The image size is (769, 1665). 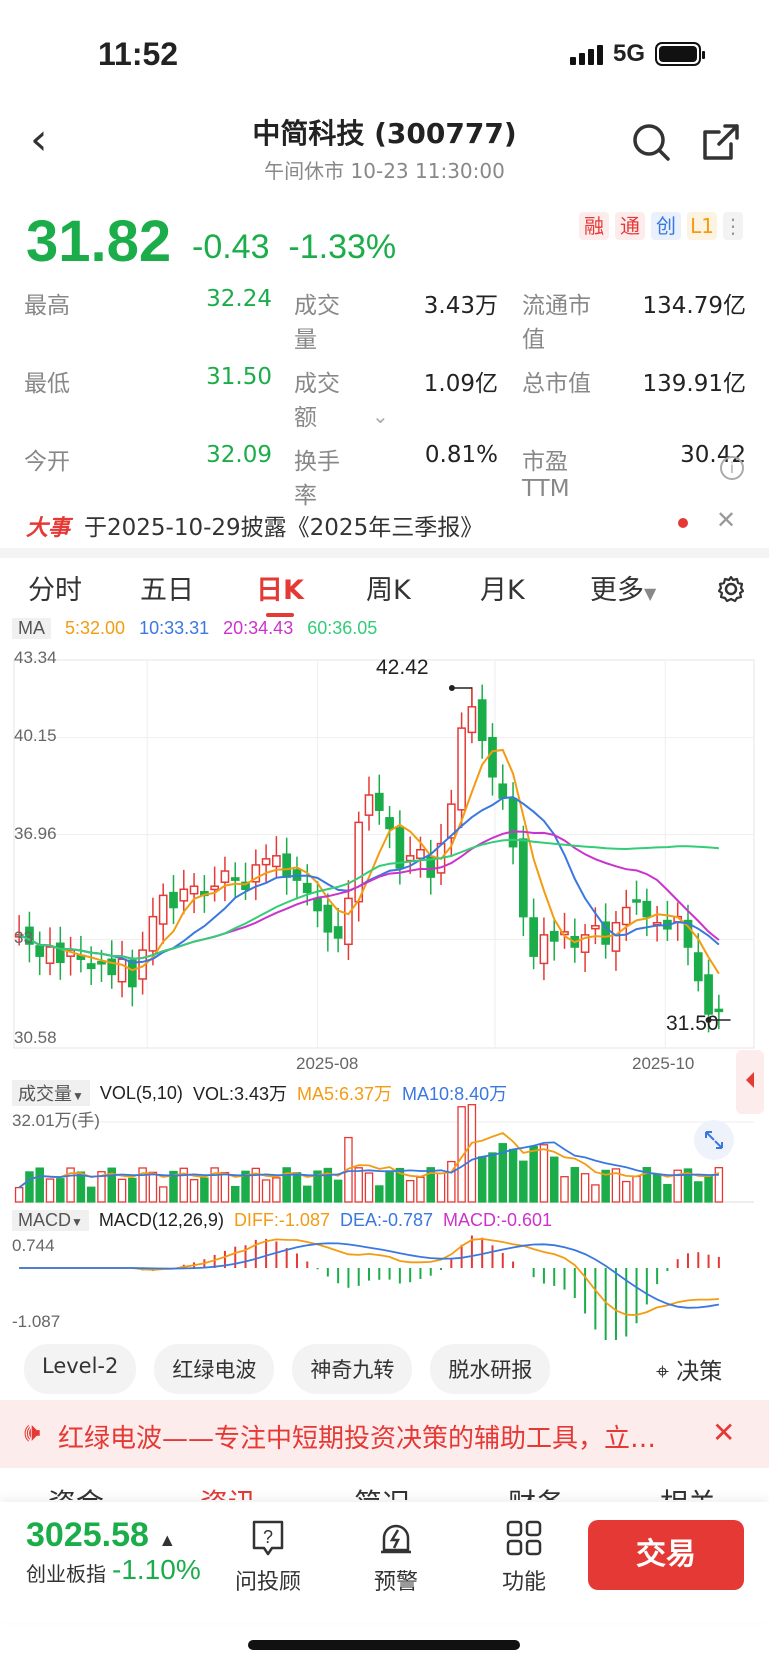 What do you see at coordinates (396, 1556) in the screenshot?
I see `alert-button: 预警` at bounding box center [396, 1556].